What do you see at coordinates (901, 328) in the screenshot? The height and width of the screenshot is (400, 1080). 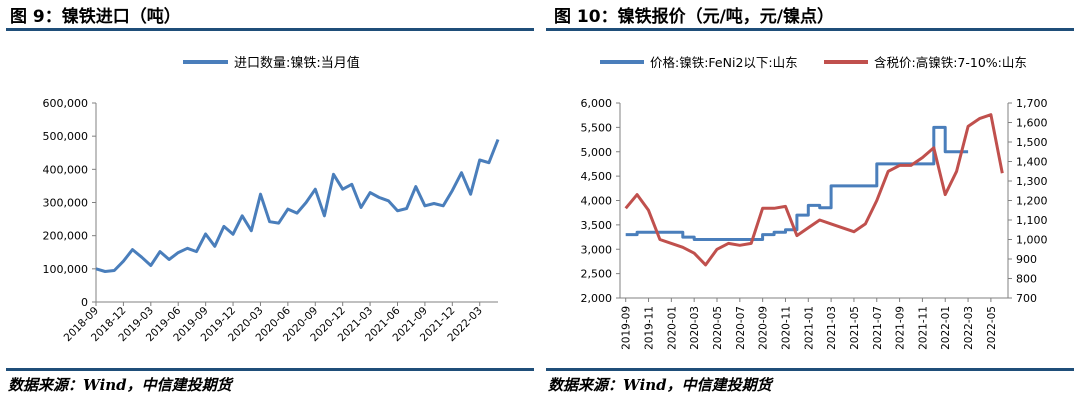 I see `x-tick-label: 2021-09` at bounding box center [901, 328].